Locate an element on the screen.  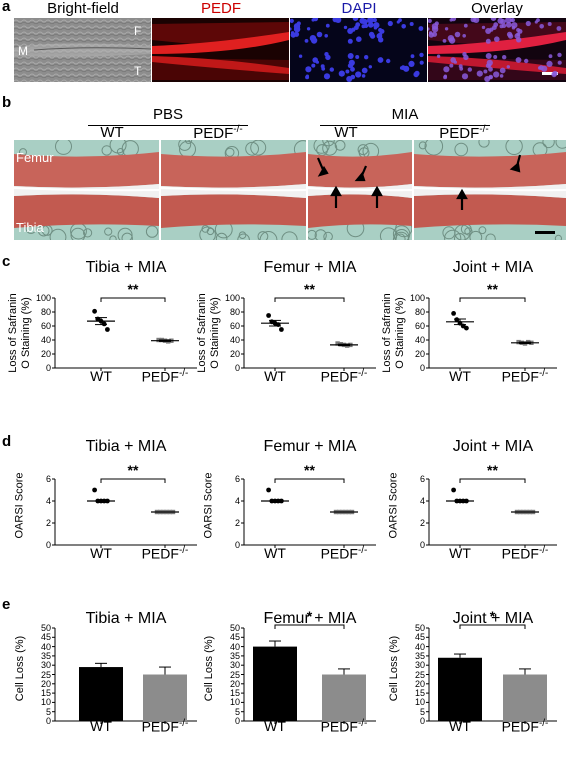
y-tick-label: 30 is located at coordinates (419, 665).